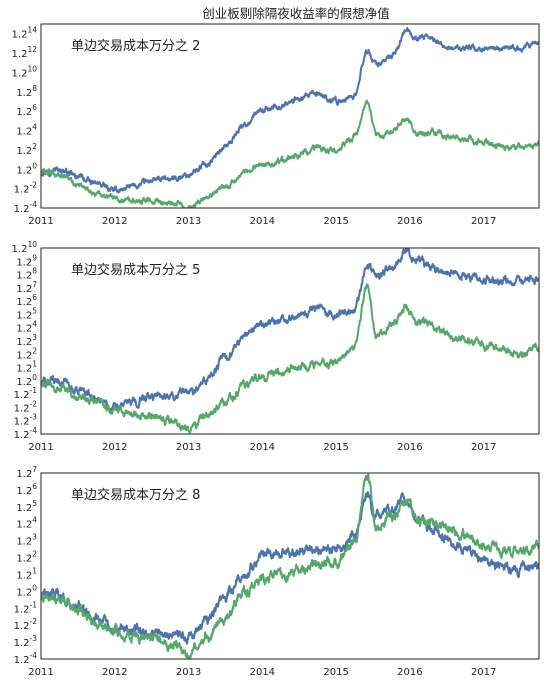 The width and height of the screenshot is (551, 687). I want to click on y-tick-label: 1.214, so click(25, 33).